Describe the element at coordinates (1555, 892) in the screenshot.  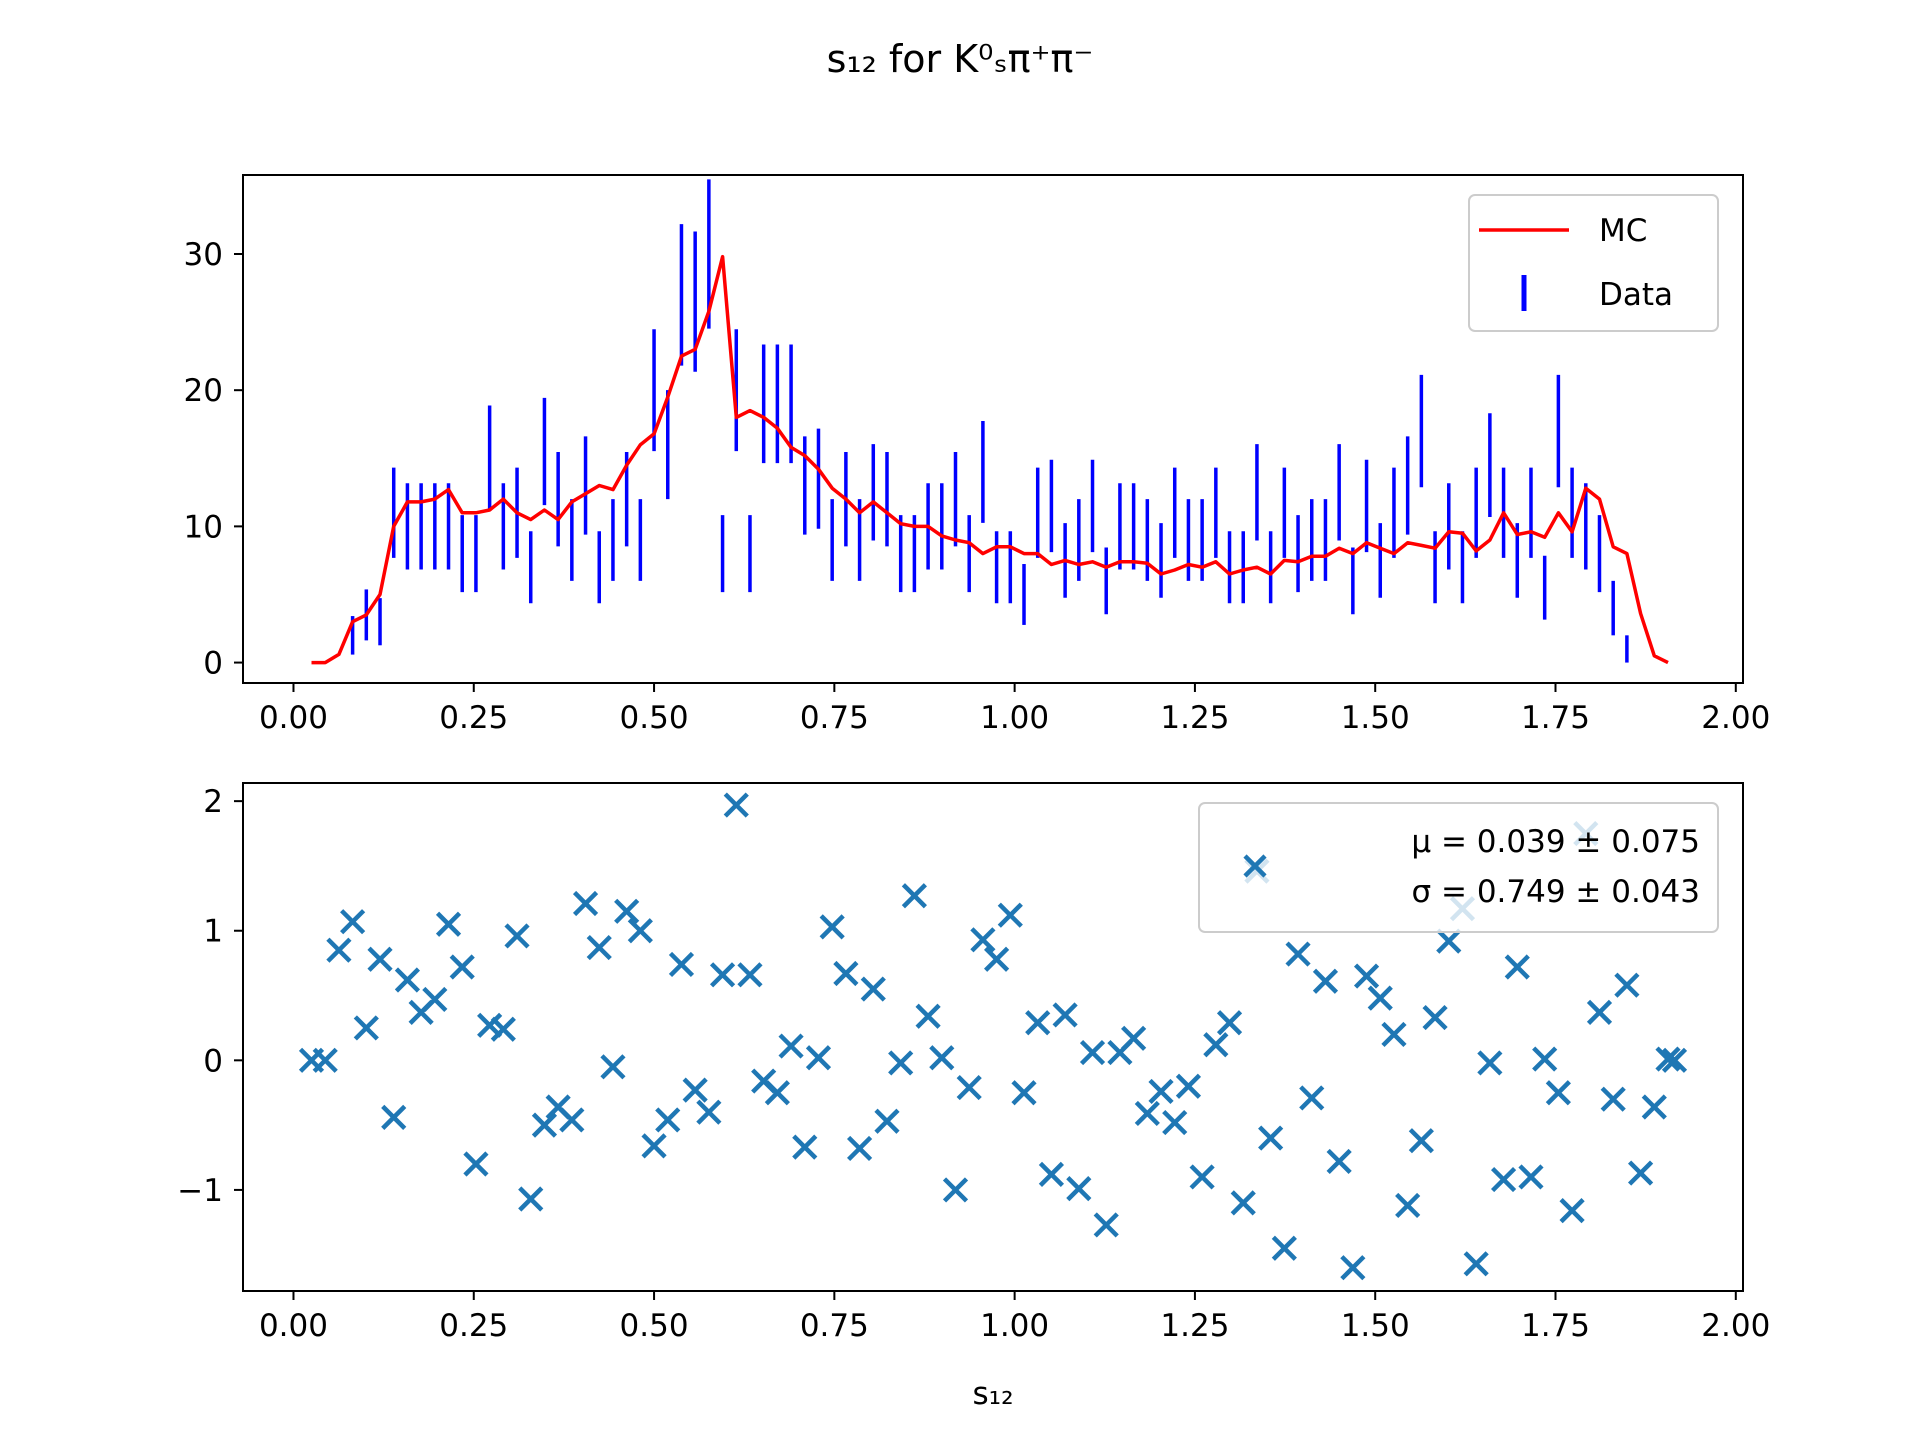
I see `legend-sigma-label: σ = 0.749 ± 0.043` at that location.